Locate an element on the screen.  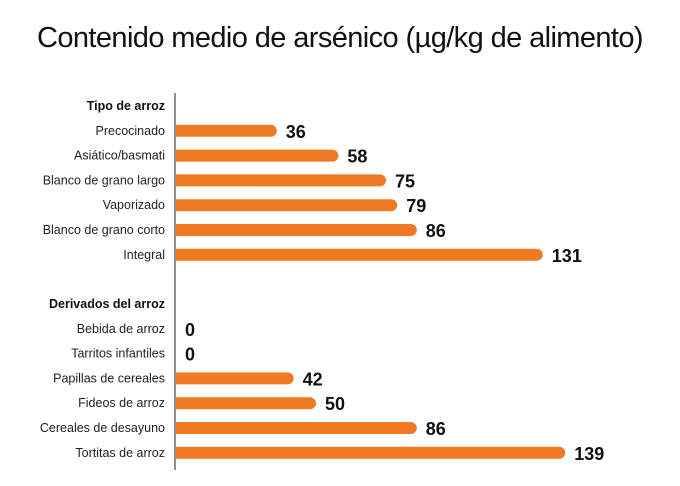
category-label: Vaporizado is located at coordinates (134, 205).